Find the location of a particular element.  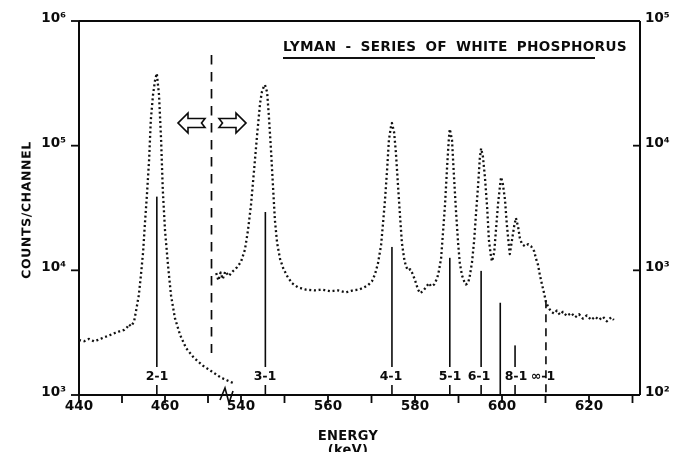

x-tick-label-440: 440 is located at coordinates (79, 406).